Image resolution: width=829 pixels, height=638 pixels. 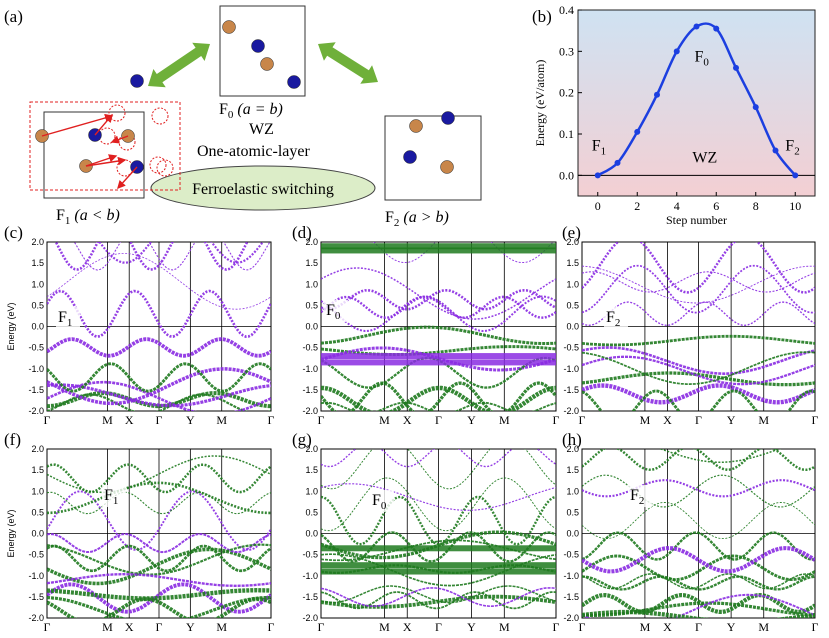 What do you see at coordinates (37, 284) in the screenshot?
I see `energy-tick-label: 1.0` at bounding box center [37, 284].